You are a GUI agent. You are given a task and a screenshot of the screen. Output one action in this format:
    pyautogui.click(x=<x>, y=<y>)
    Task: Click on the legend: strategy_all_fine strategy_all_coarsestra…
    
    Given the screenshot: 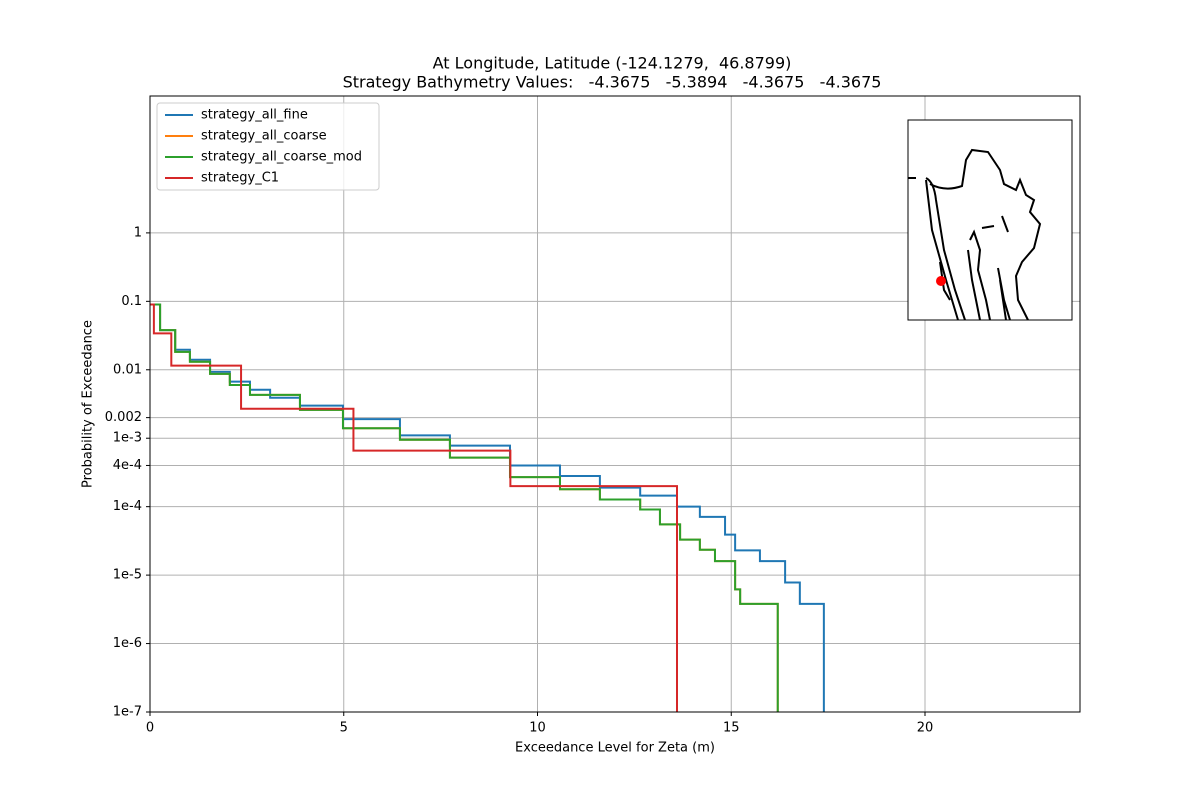 What is the action you would take?
    pyautogui.click(x=268, y=146)
    